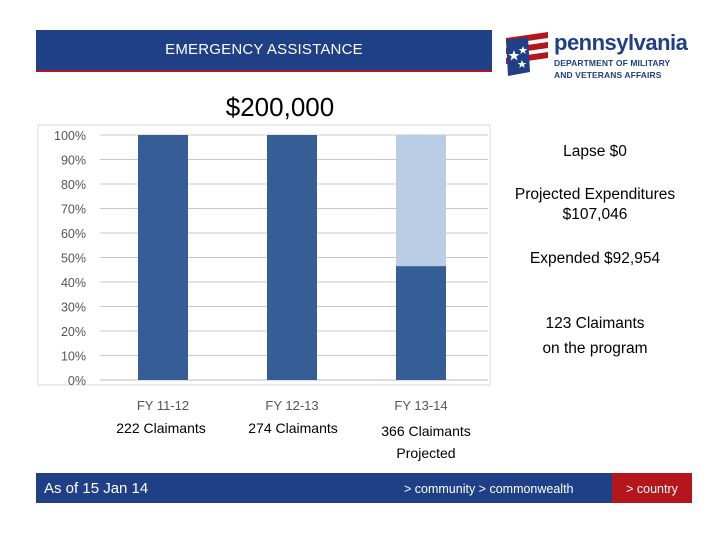  I want to click on logo-subtitle-line2: AND VETERANS AFFAIRS, so click(608, 75).